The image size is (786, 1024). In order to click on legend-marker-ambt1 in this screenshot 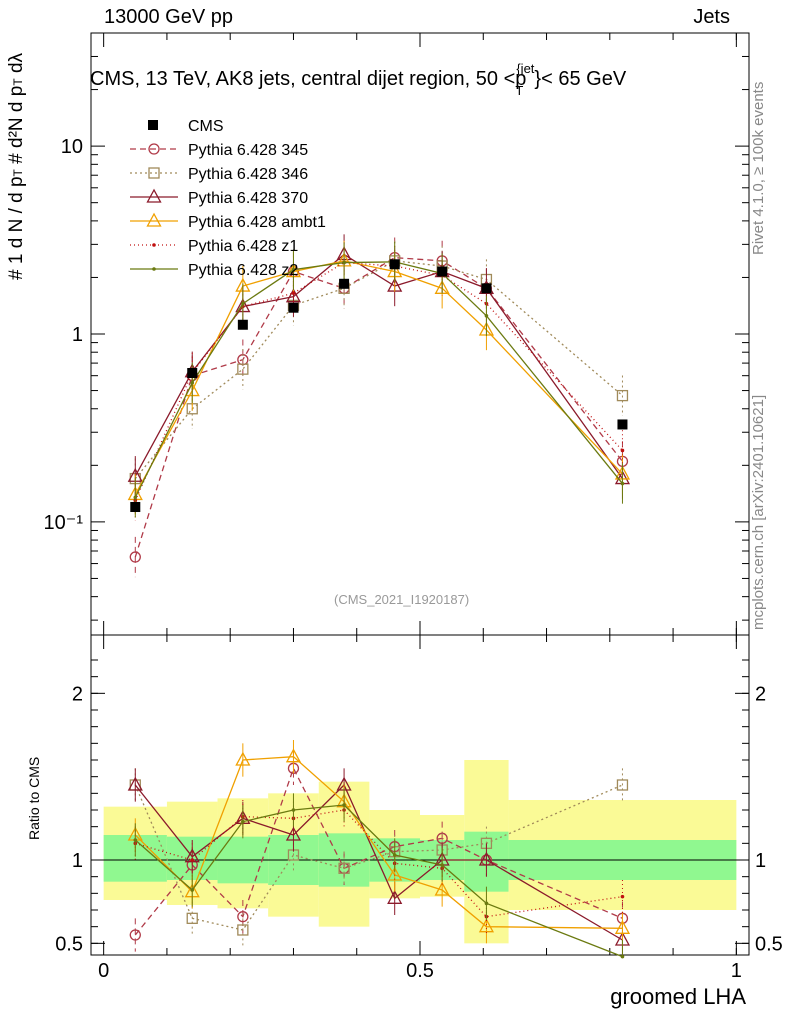, I will do `click(154, 219)`.